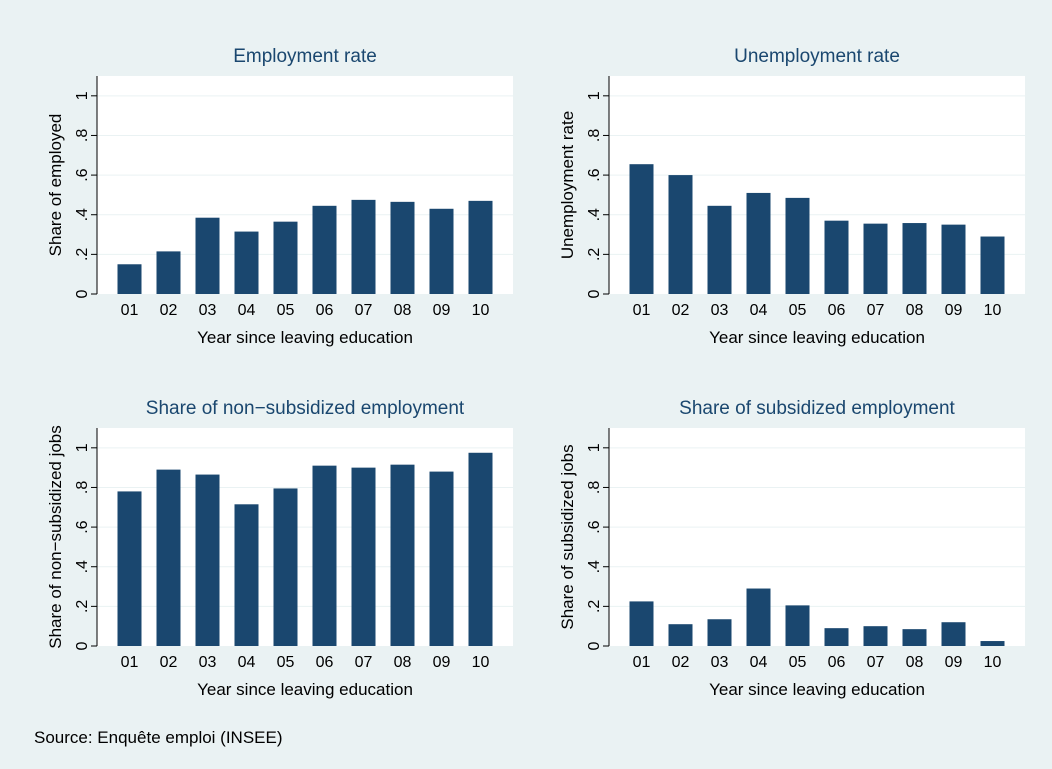  I want to click on source-note: Source: Enquête emploi (INSEE), so click(158, 737).